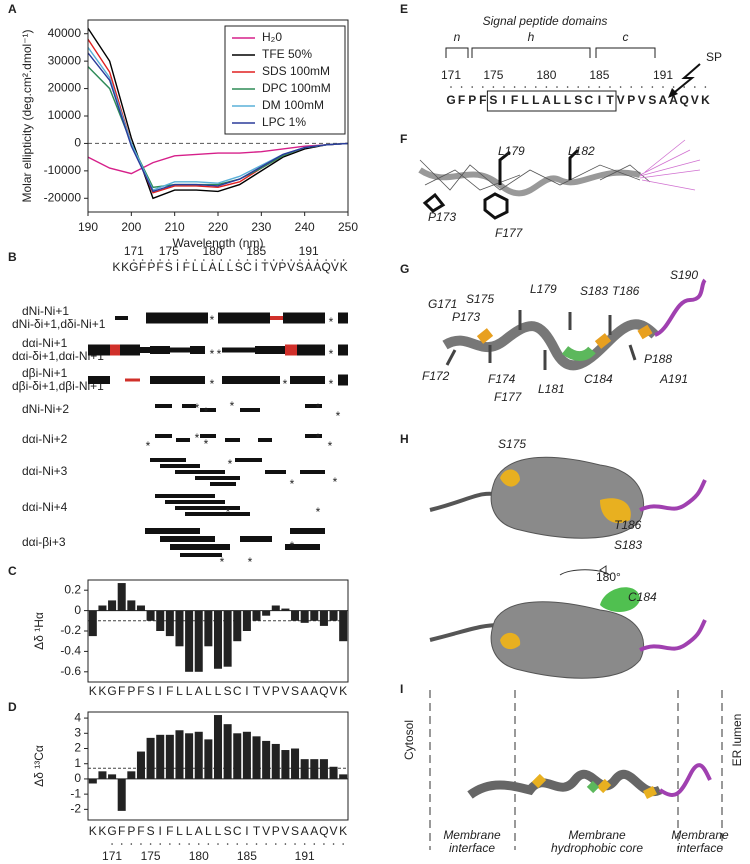  Describe the element at coordinates (673, 379) in the screenshot. I see `residue-label: A191` at that location.